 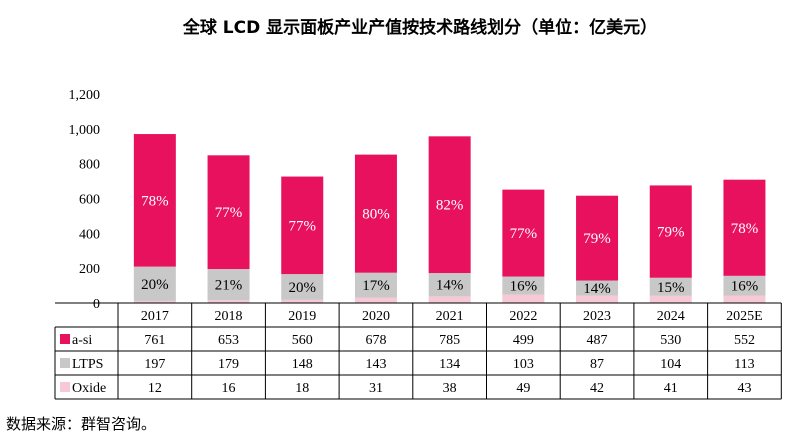 I want to click on table-cell: 41, so click(x=671, y=388).